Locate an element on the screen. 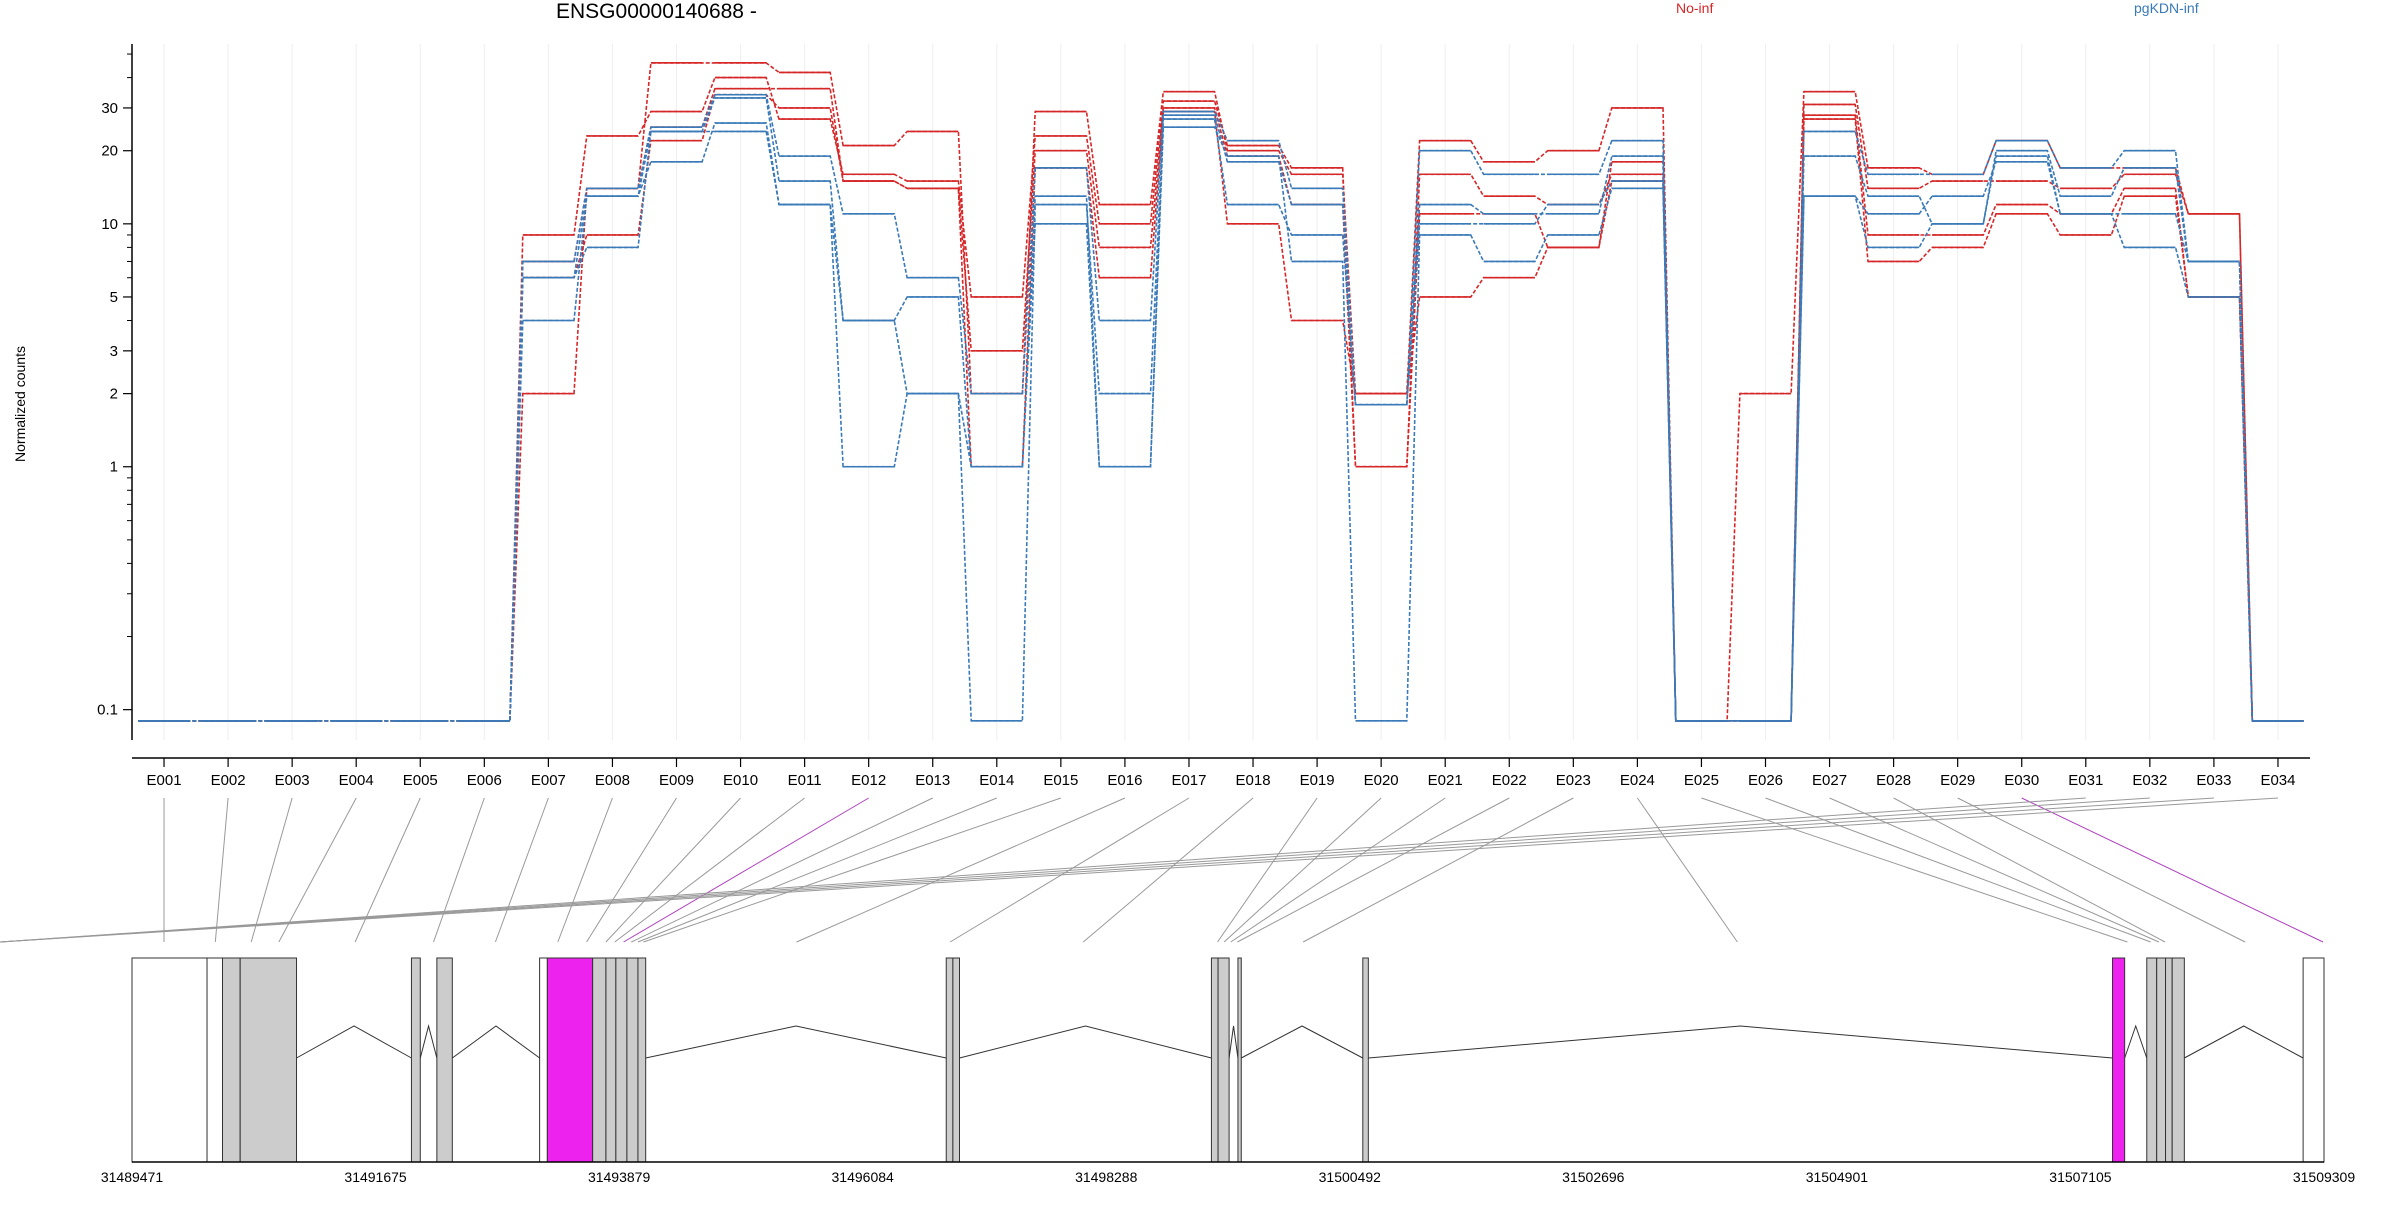 The image size is (2400, 1205). x-tick-label: E016 is located at coordinates (1124, 780).